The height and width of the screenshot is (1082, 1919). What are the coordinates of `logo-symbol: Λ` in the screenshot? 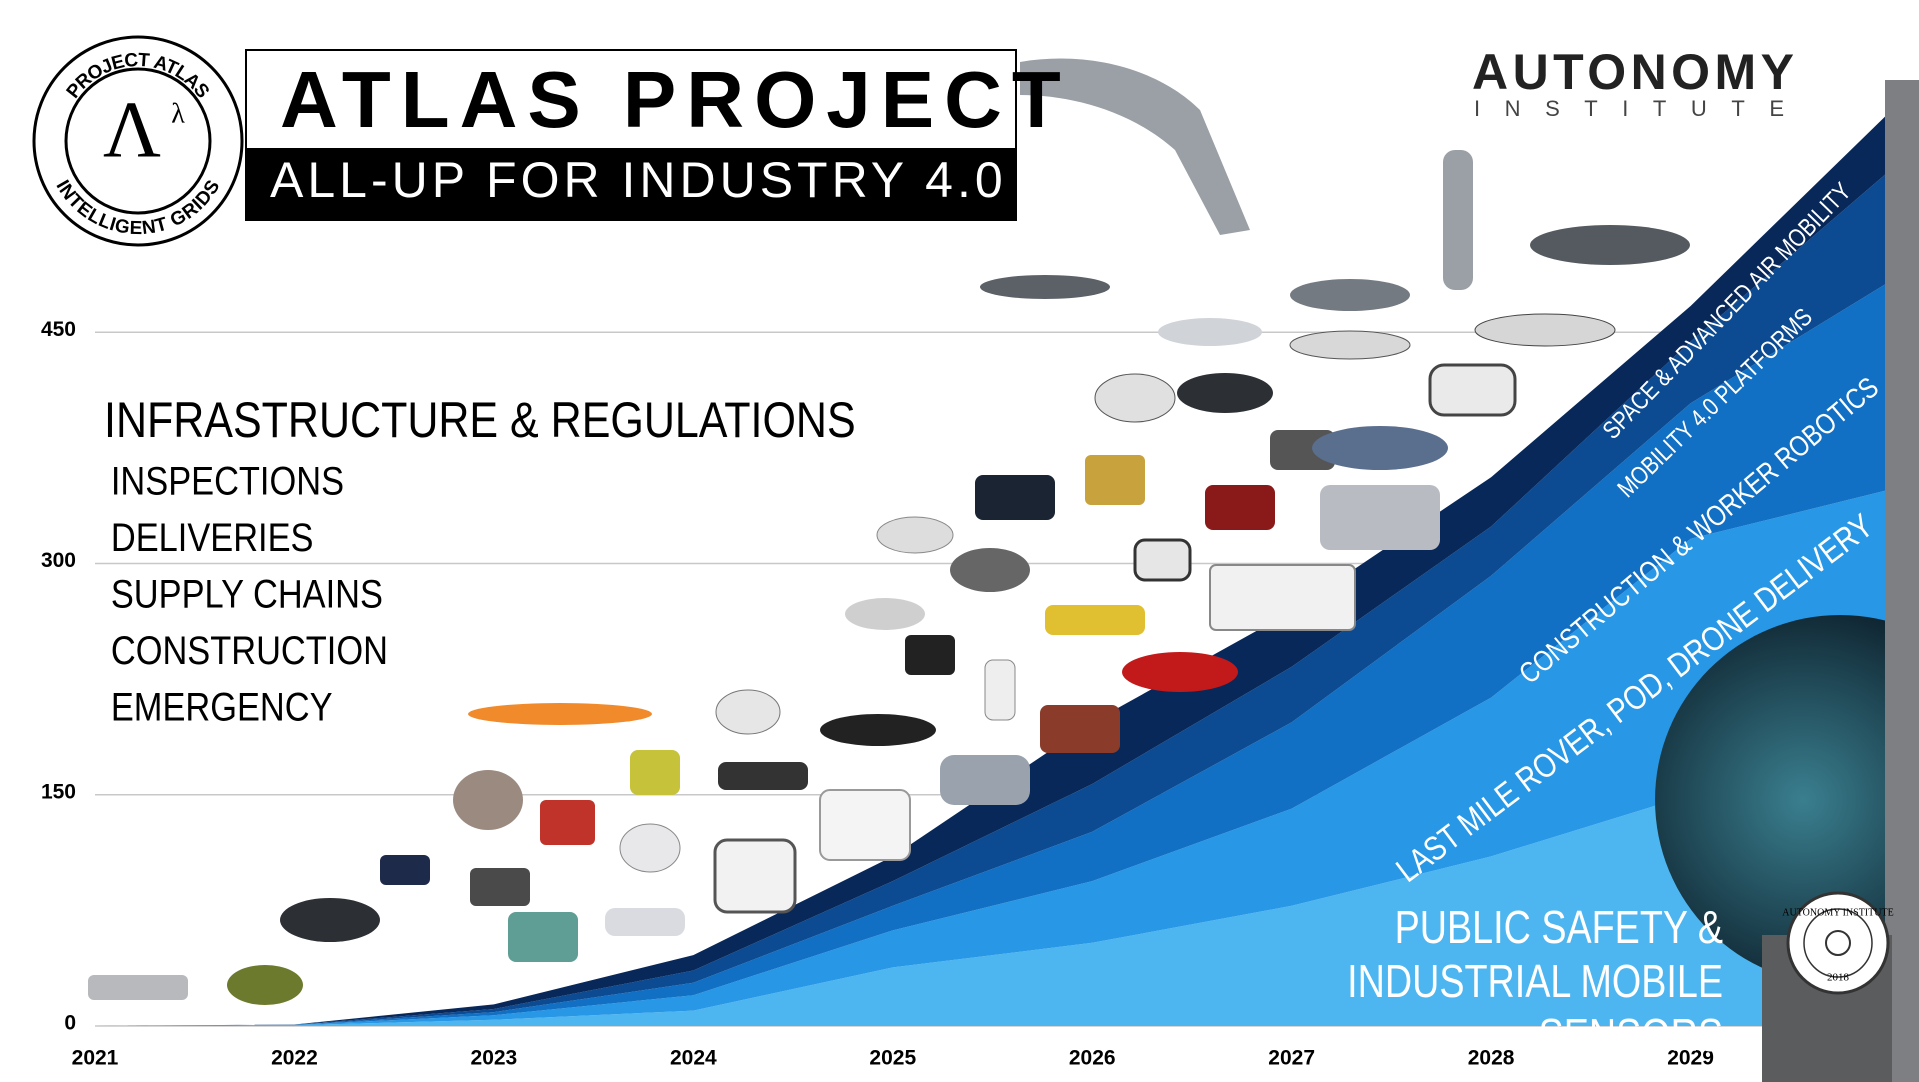 It's located at (132, 130).